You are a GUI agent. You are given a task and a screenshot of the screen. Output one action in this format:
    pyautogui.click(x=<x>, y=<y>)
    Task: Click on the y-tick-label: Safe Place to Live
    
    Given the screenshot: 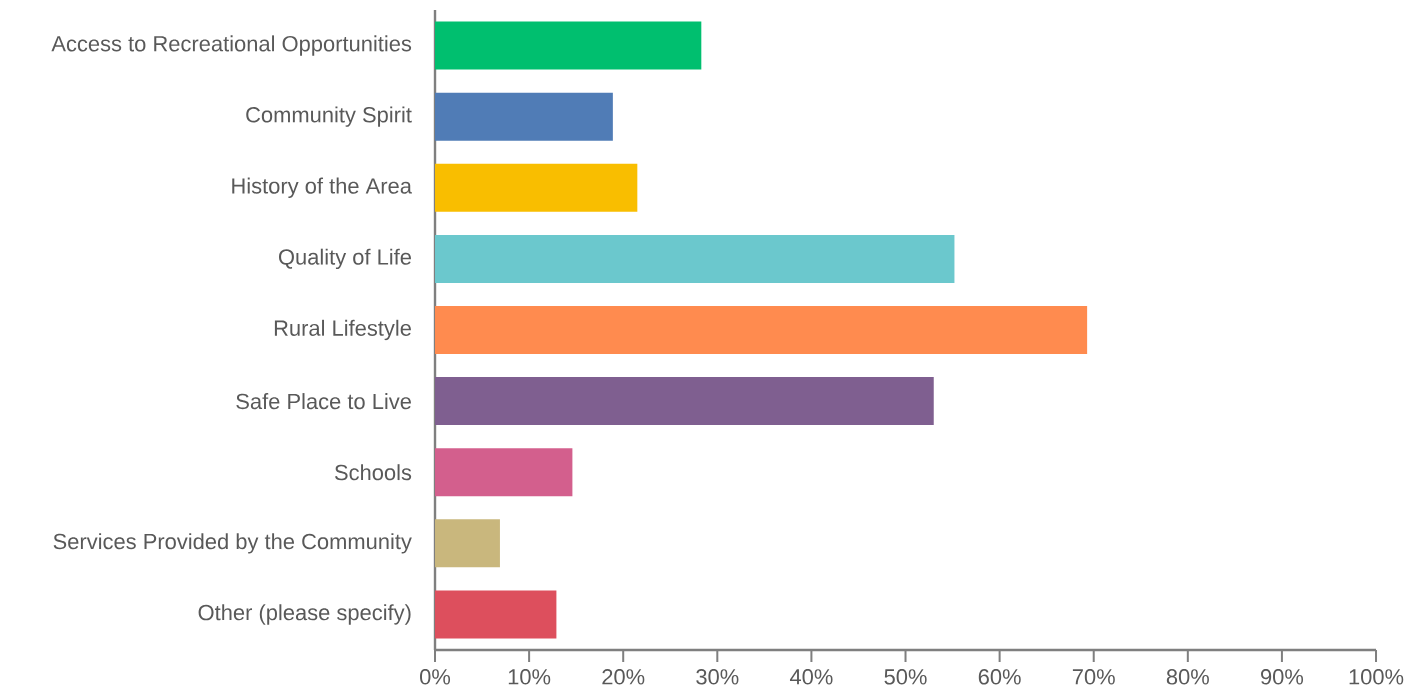 What is the action you would take?
    pyautogui.click(x=323, y=401)
    